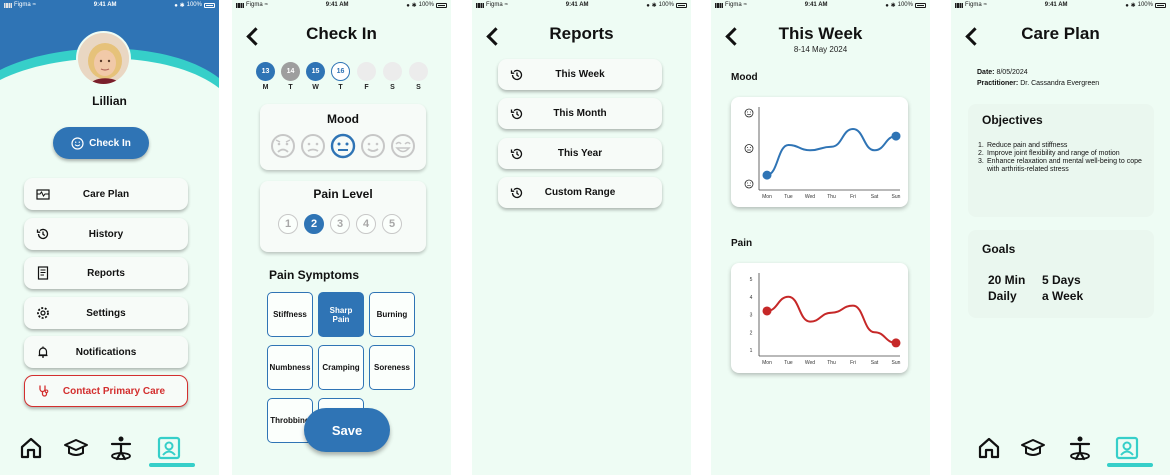 This screenshot has height=475, width=1170. What do you see at coordinates (875, 197) in the screenshot?
I see `x-tick-label: Sat` at bounding box center [875, 197].